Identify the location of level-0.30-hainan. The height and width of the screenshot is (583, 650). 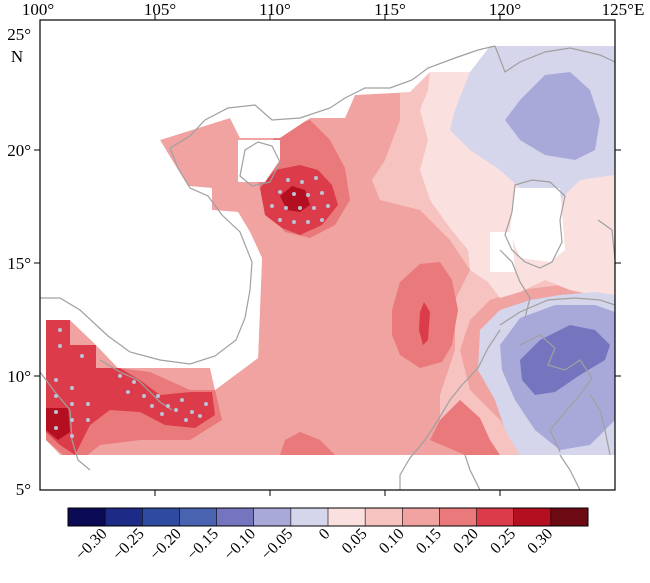
(295, 199).